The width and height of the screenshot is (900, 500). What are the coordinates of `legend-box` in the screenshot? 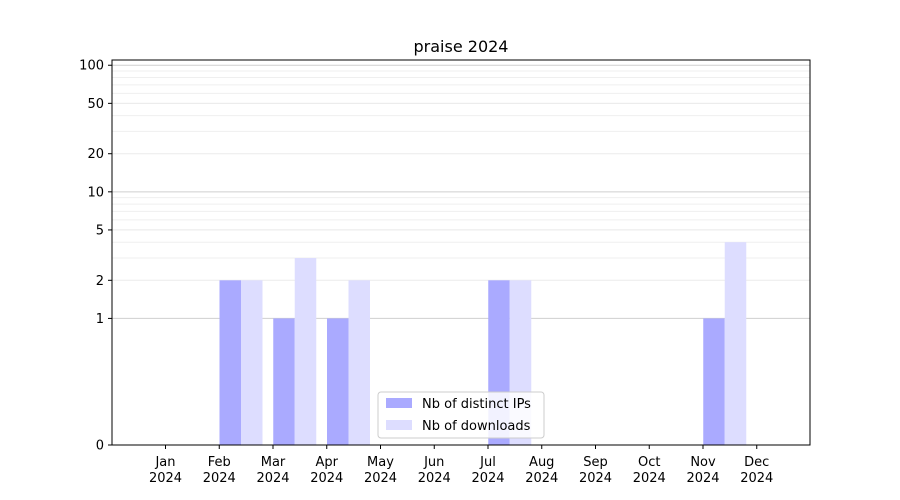 It's located at (461, 415).